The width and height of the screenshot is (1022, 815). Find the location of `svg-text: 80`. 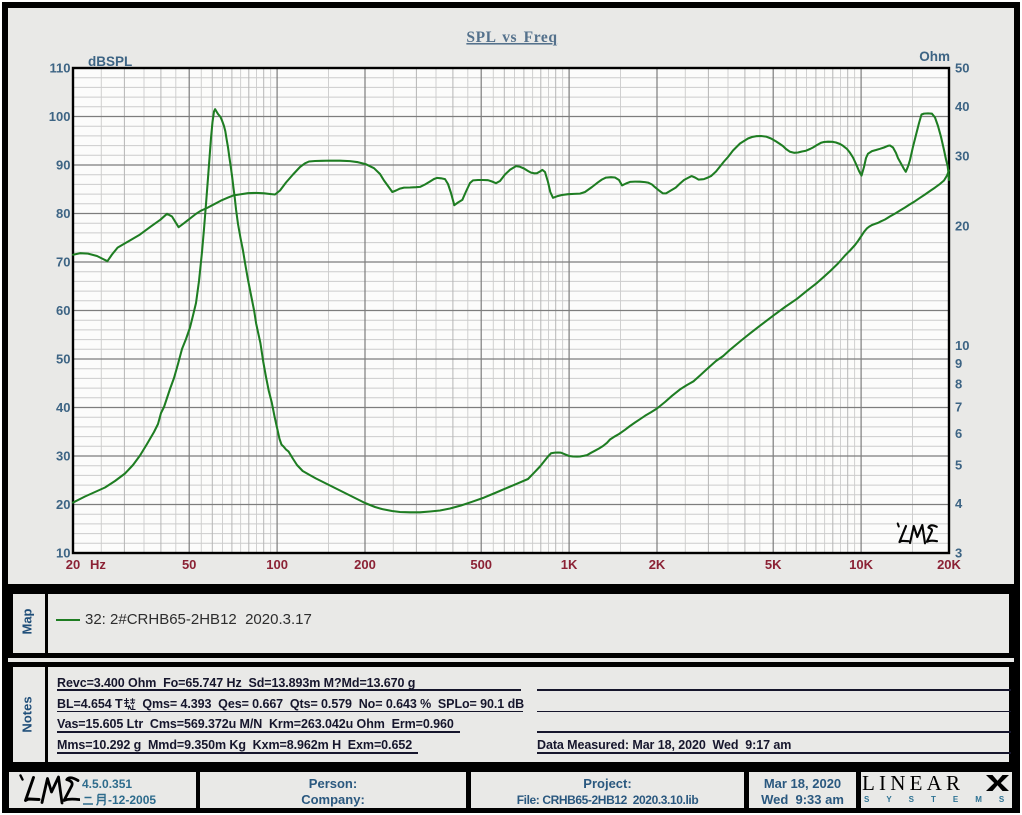

svg-text: 80 is located at coordinates (63, 213).